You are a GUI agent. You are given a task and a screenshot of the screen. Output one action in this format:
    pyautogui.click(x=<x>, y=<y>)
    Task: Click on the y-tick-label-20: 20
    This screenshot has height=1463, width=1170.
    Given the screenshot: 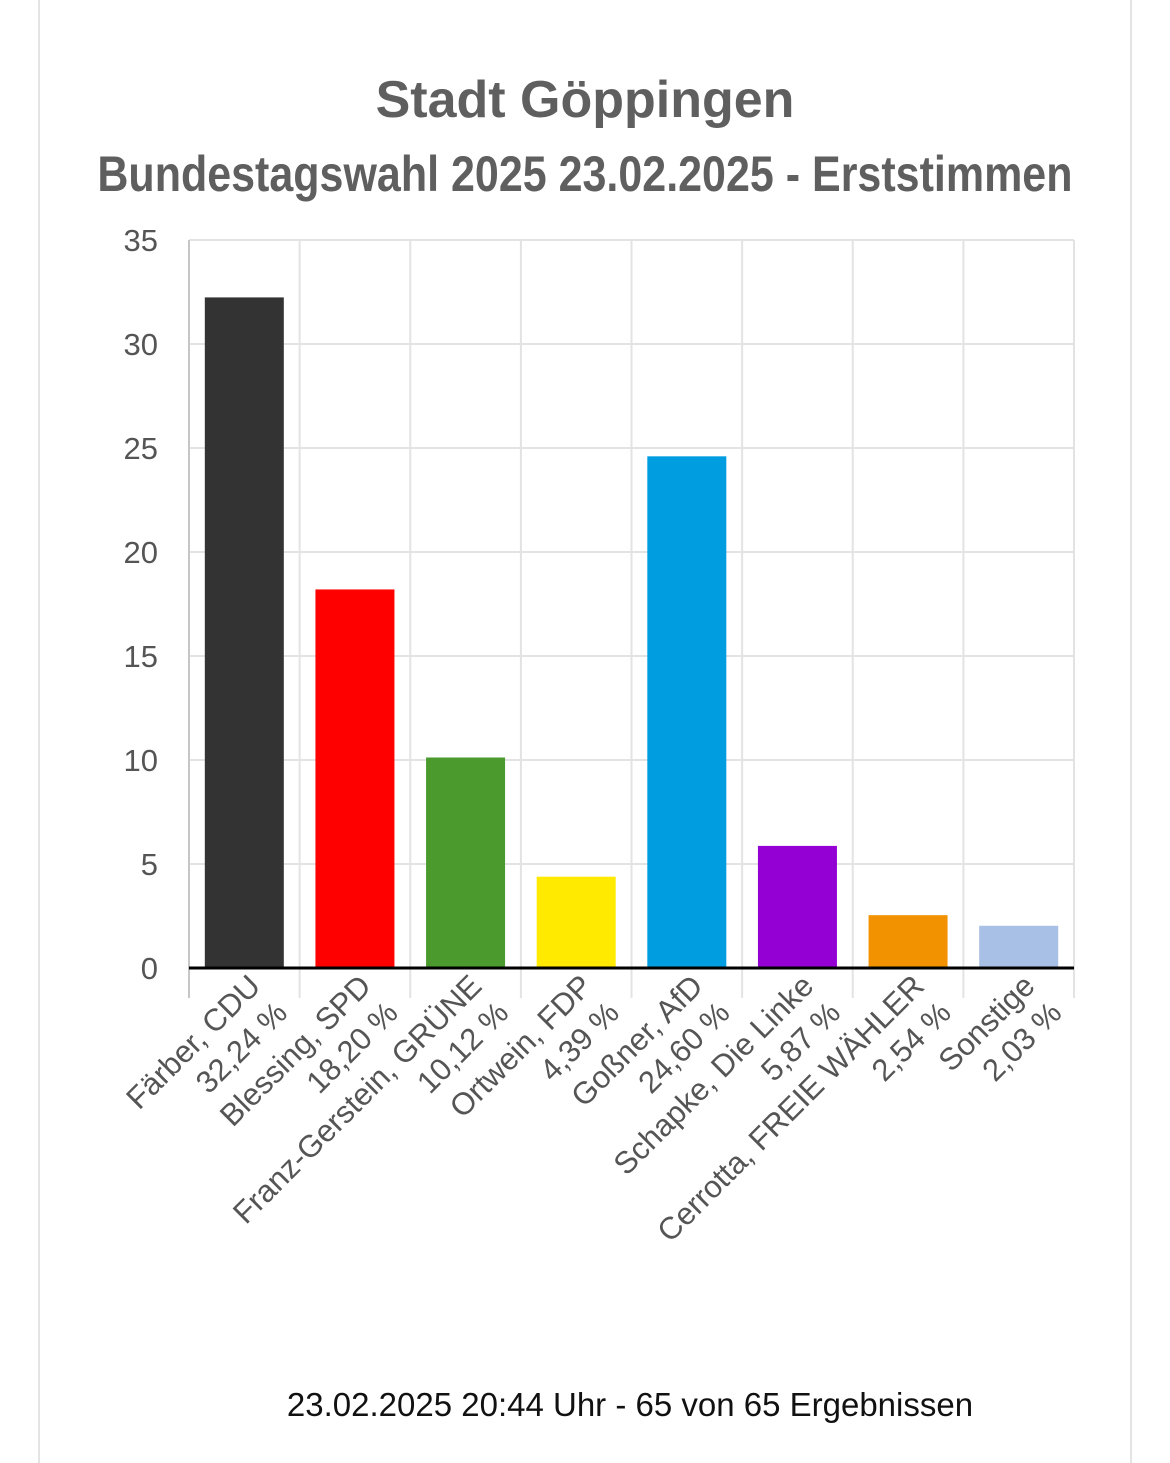 What is the action you would take?
    pyautogui.click(x=141, y=552)
    